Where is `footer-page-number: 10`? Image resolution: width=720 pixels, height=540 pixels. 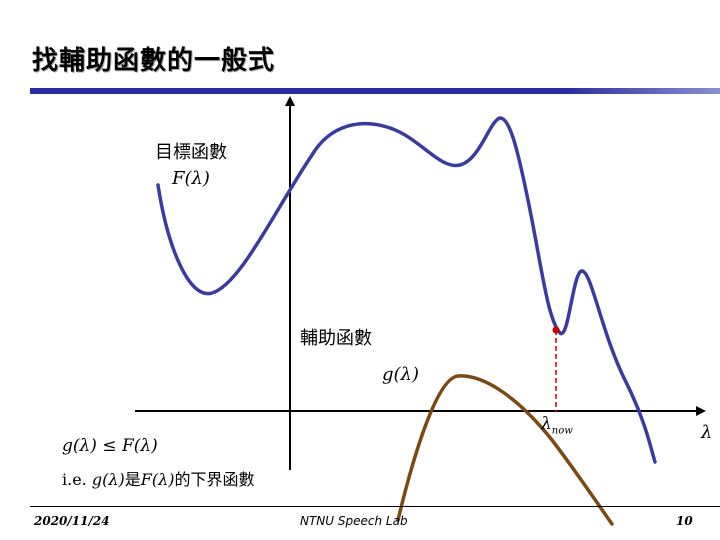
footer-page-number: 10 is located at coordinates (684, 521).